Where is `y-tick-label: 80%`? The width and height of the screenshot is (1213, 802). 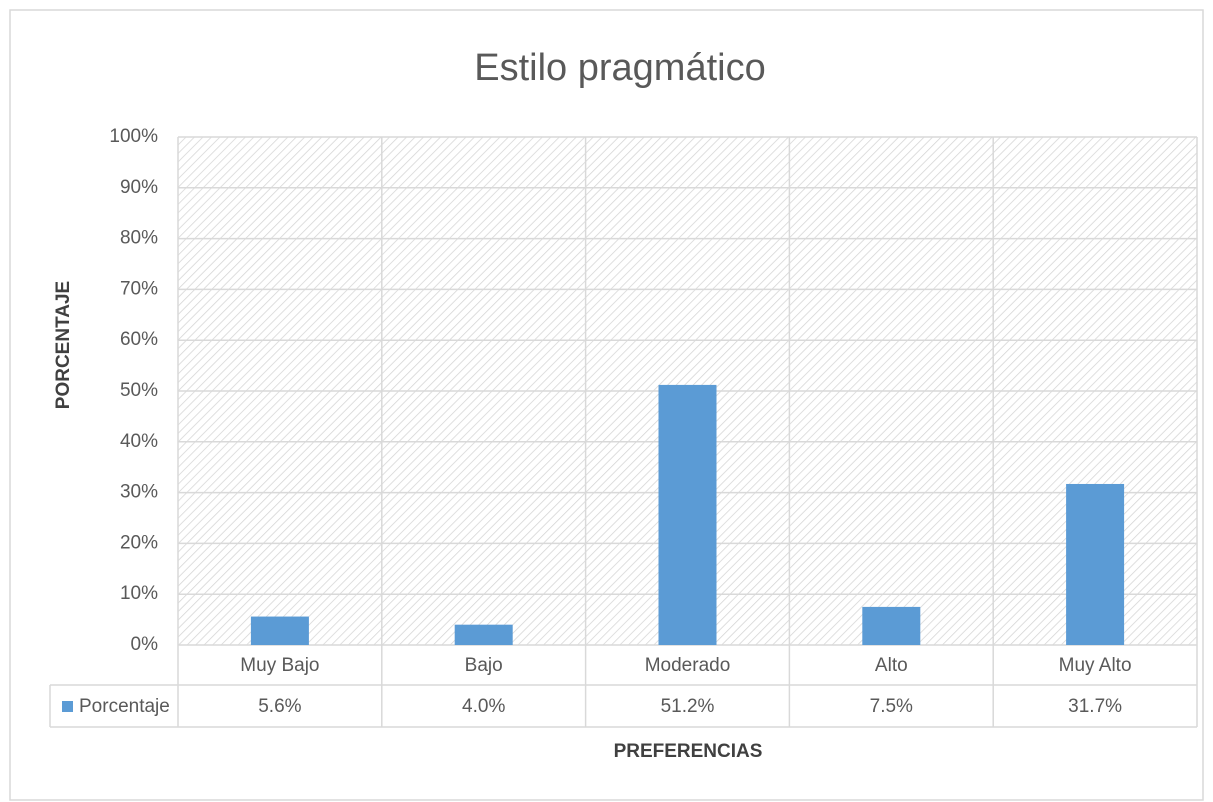
y-tick-label: 80% is located at coordinates (139, 238).